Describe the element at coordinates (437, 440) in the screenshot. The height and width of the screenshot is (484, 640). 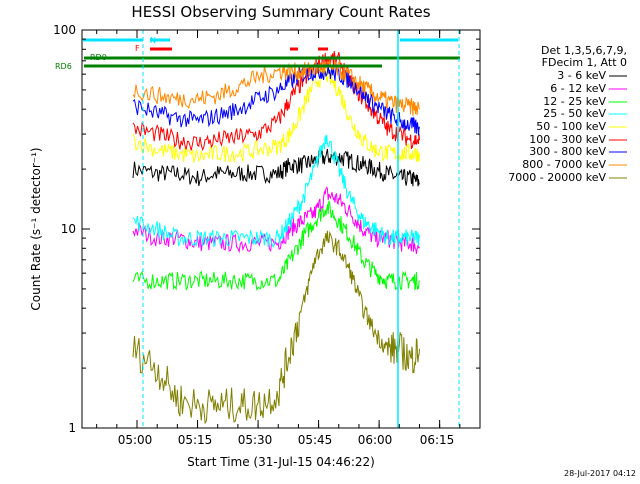
I see `x-tick-label: 06:15` at that location.